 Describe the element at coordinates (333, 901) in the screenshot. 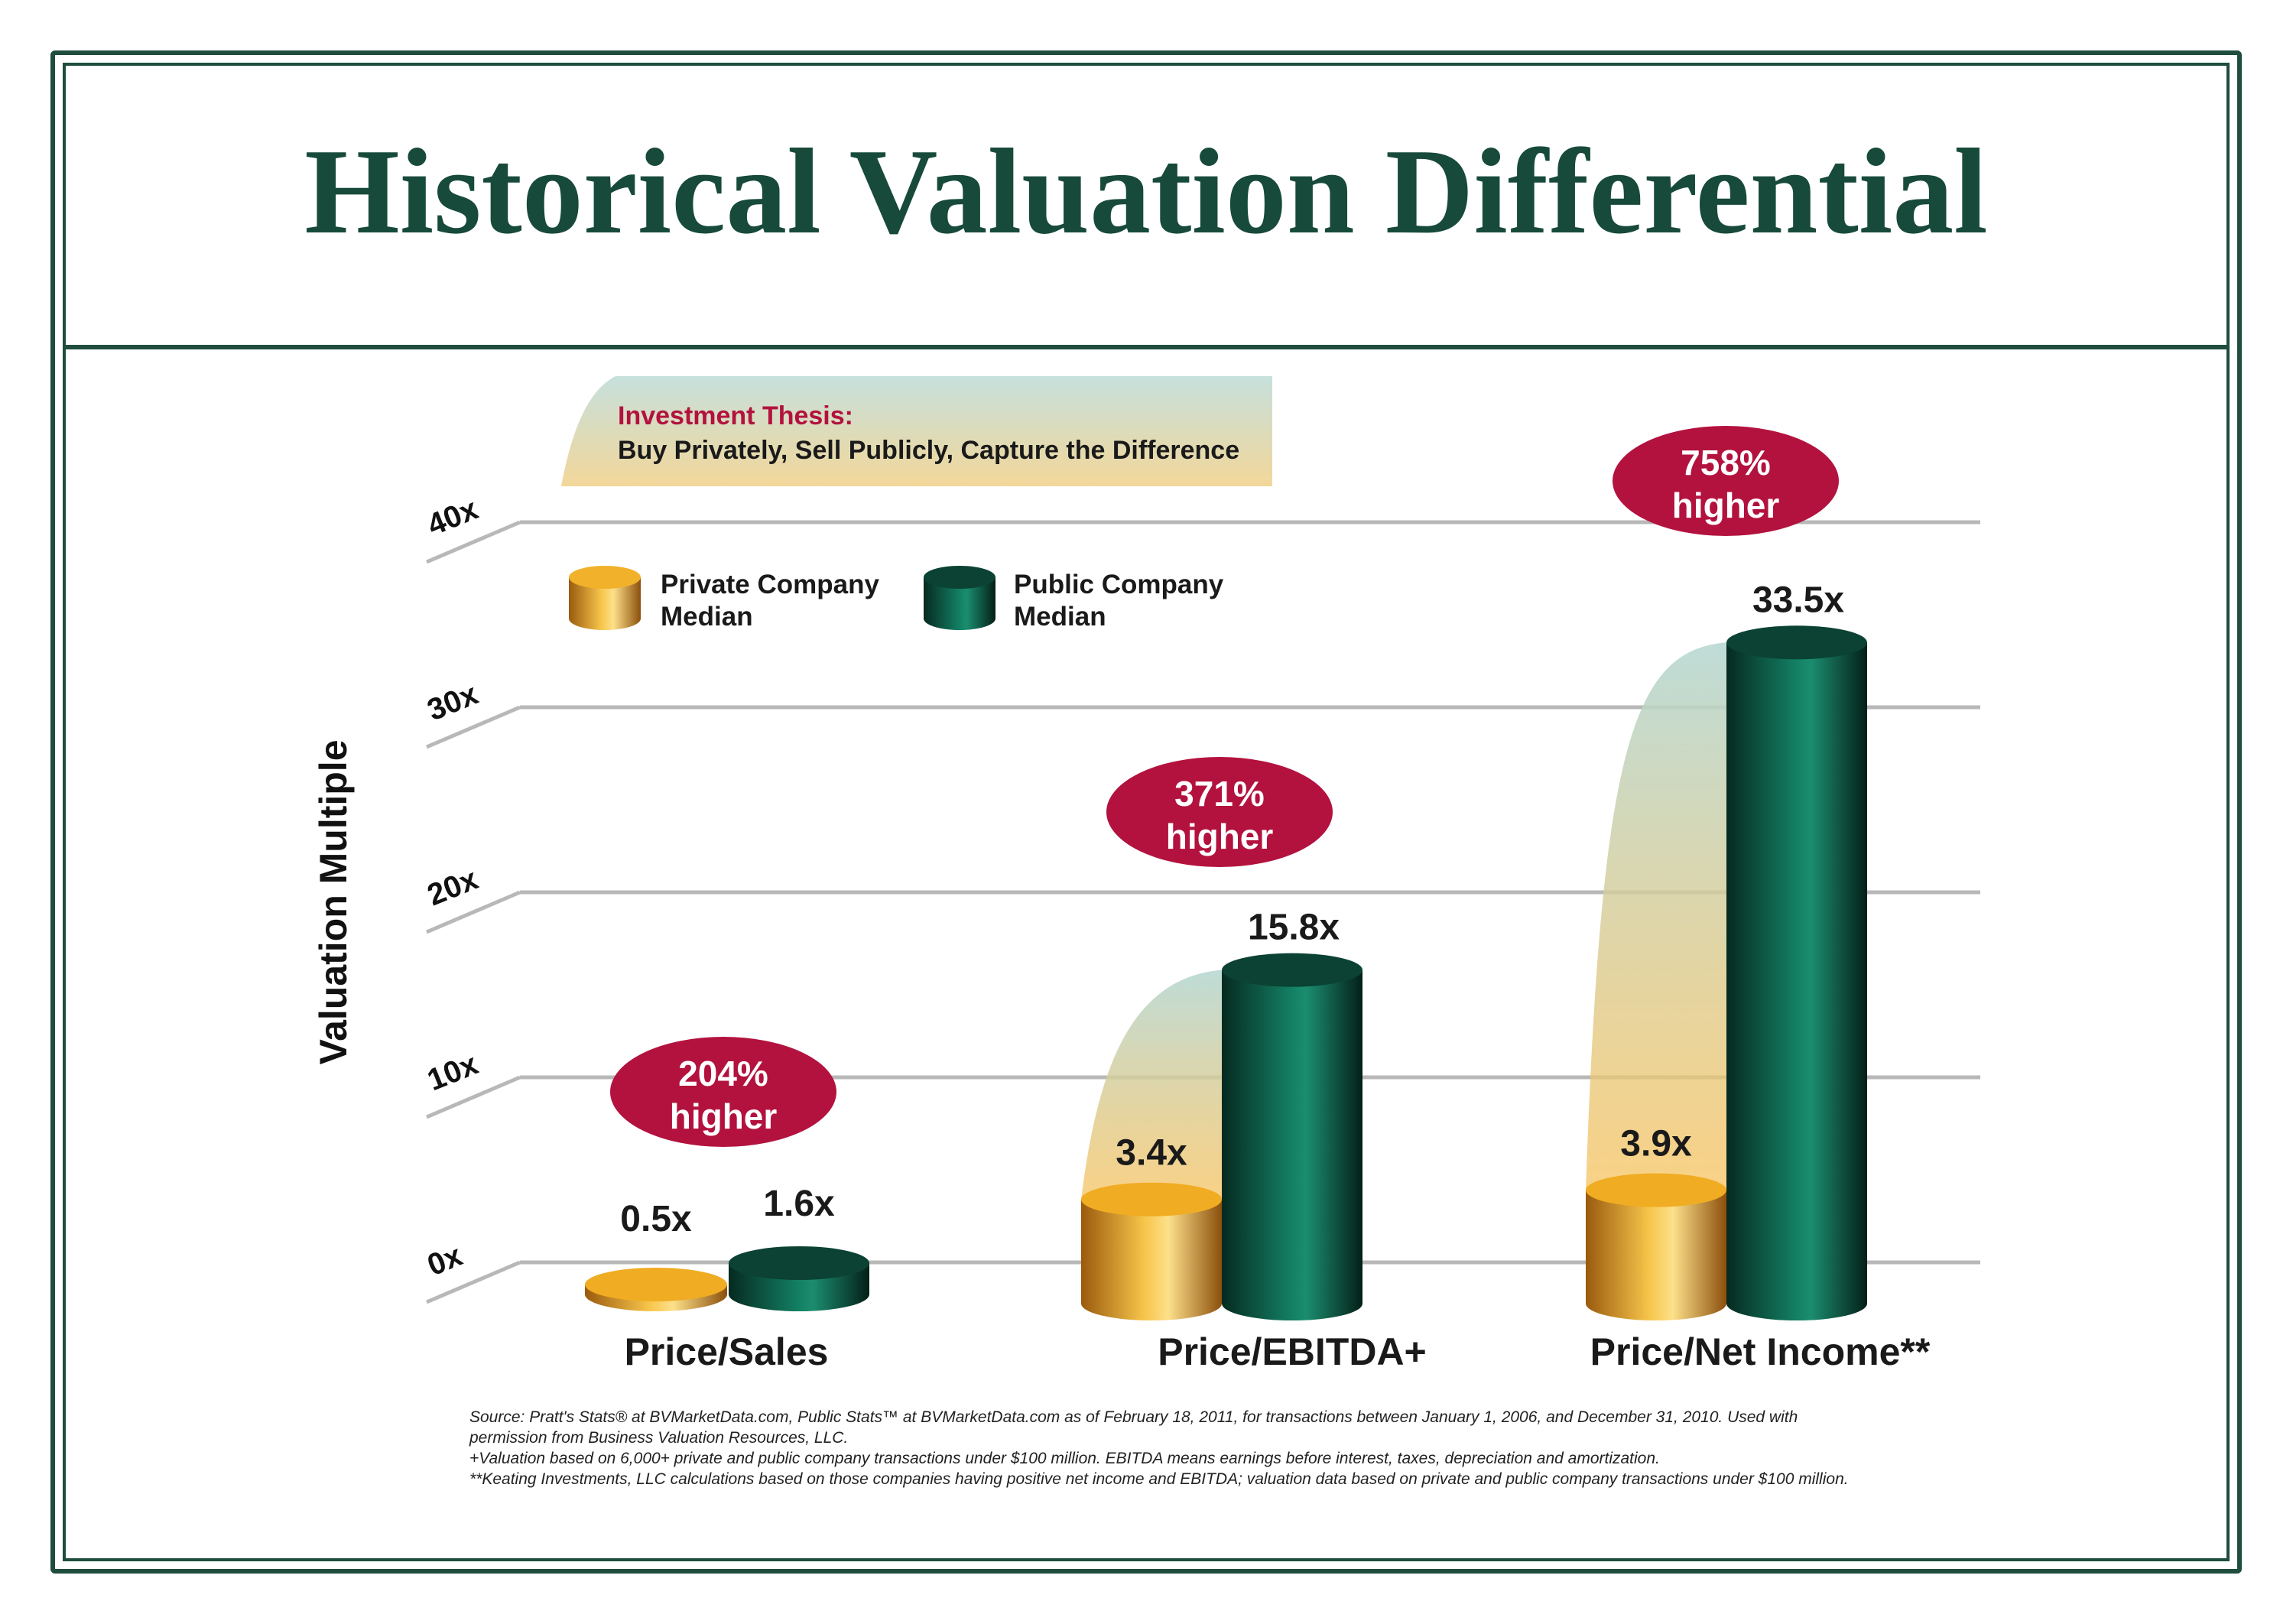

I see `y-axis-title: Valuation Multiple` at that location.